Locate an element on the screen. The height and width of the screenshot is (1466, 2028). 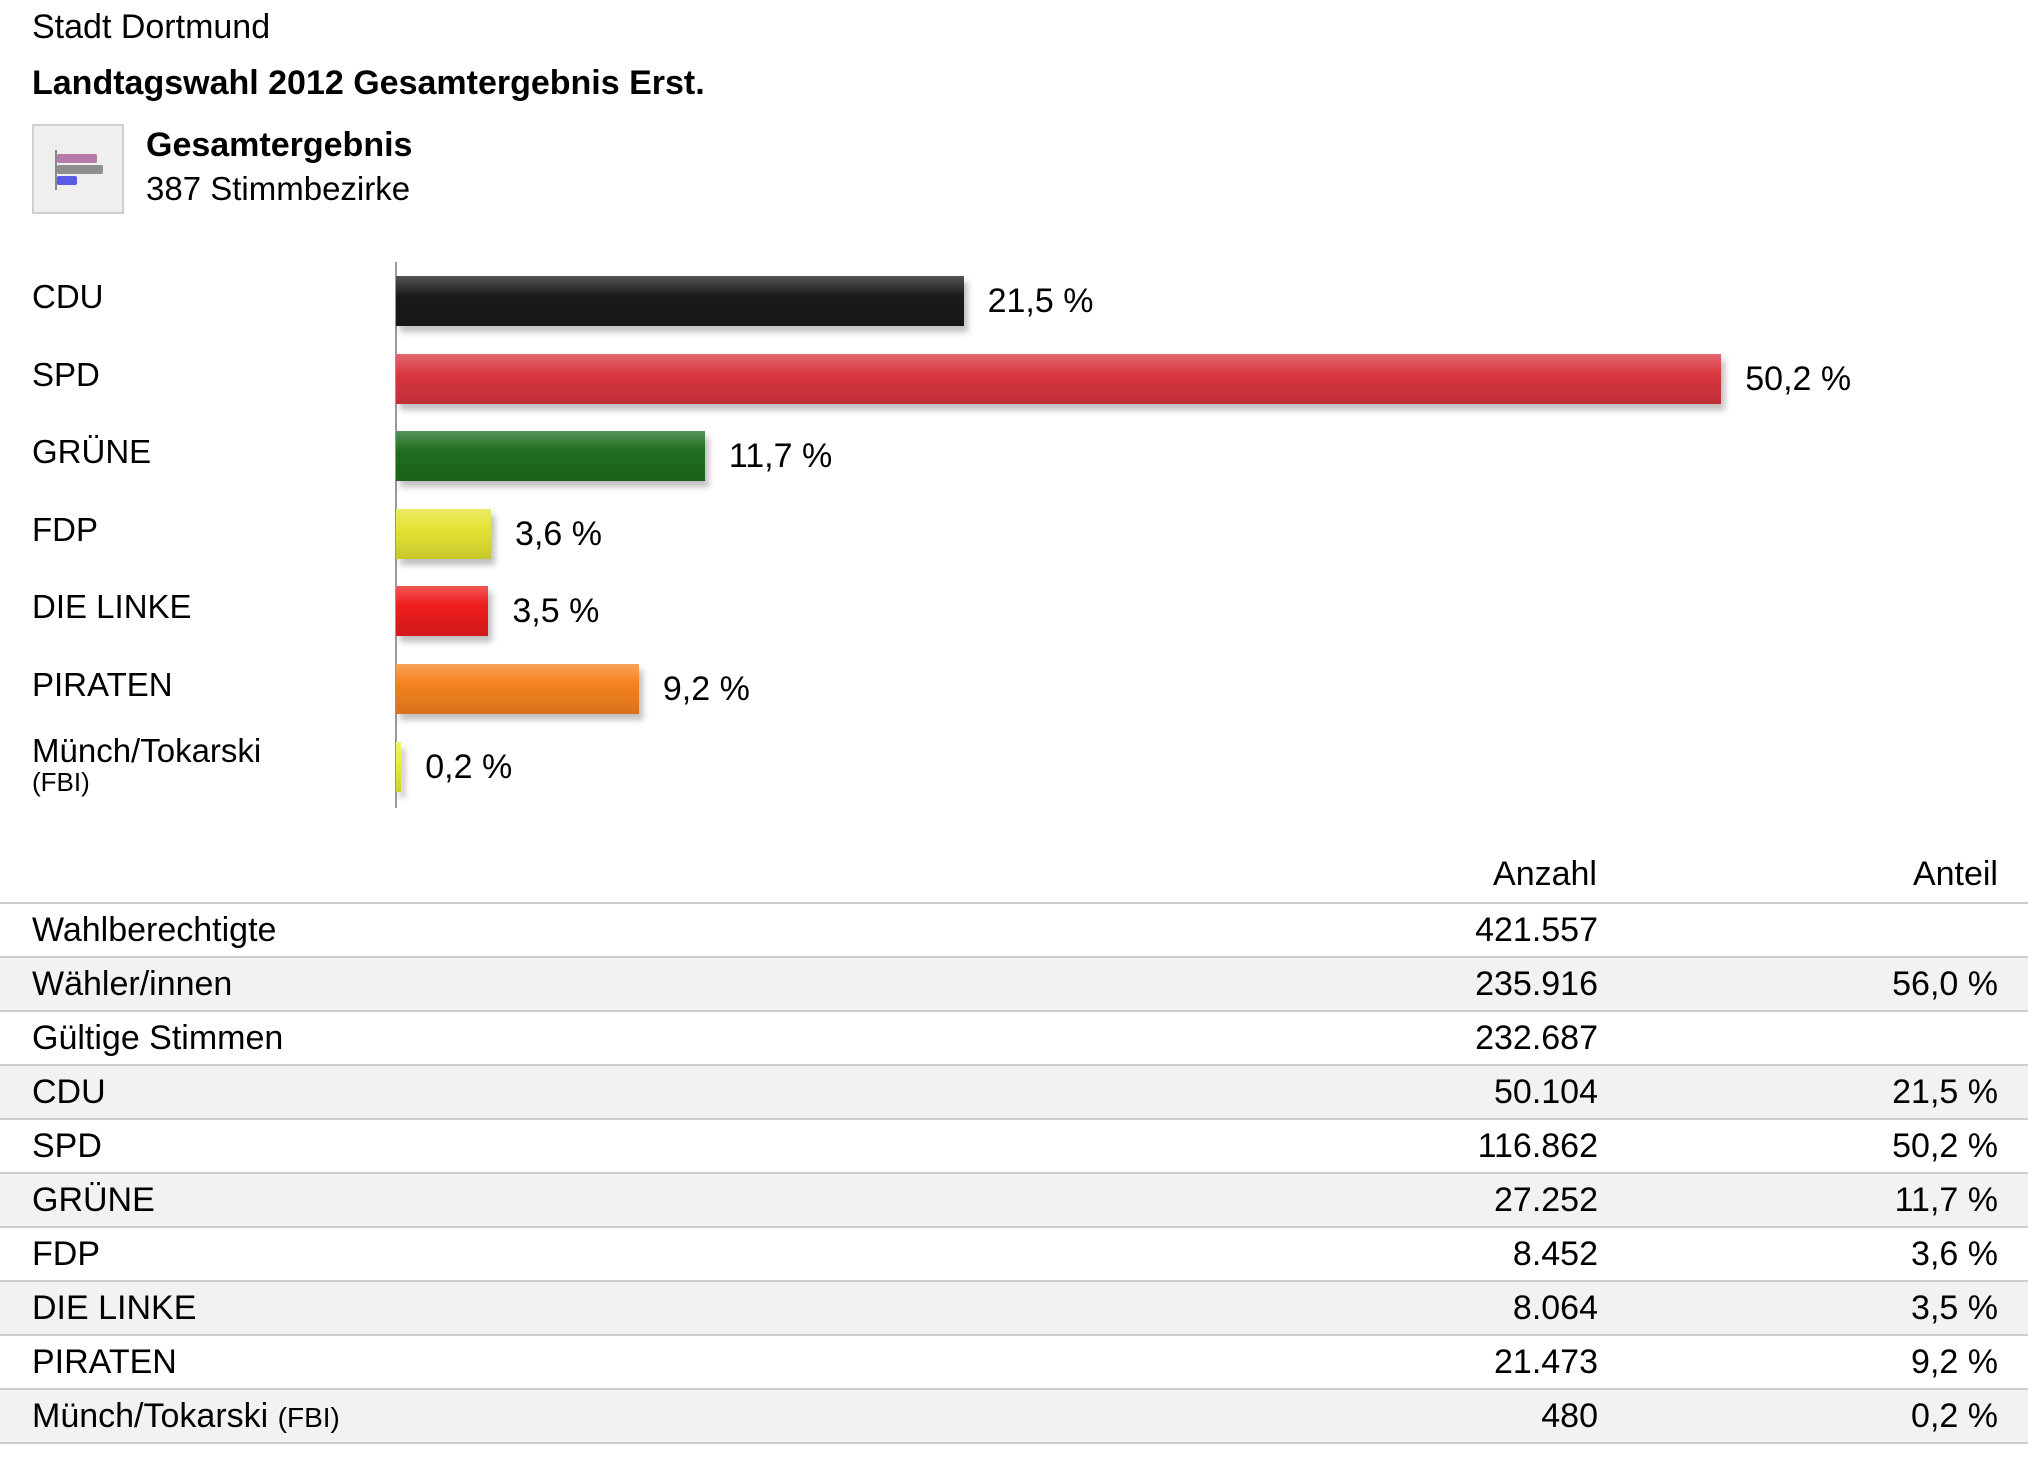
bar-value-label: 11,7 % is located at coordinates (780, 456).